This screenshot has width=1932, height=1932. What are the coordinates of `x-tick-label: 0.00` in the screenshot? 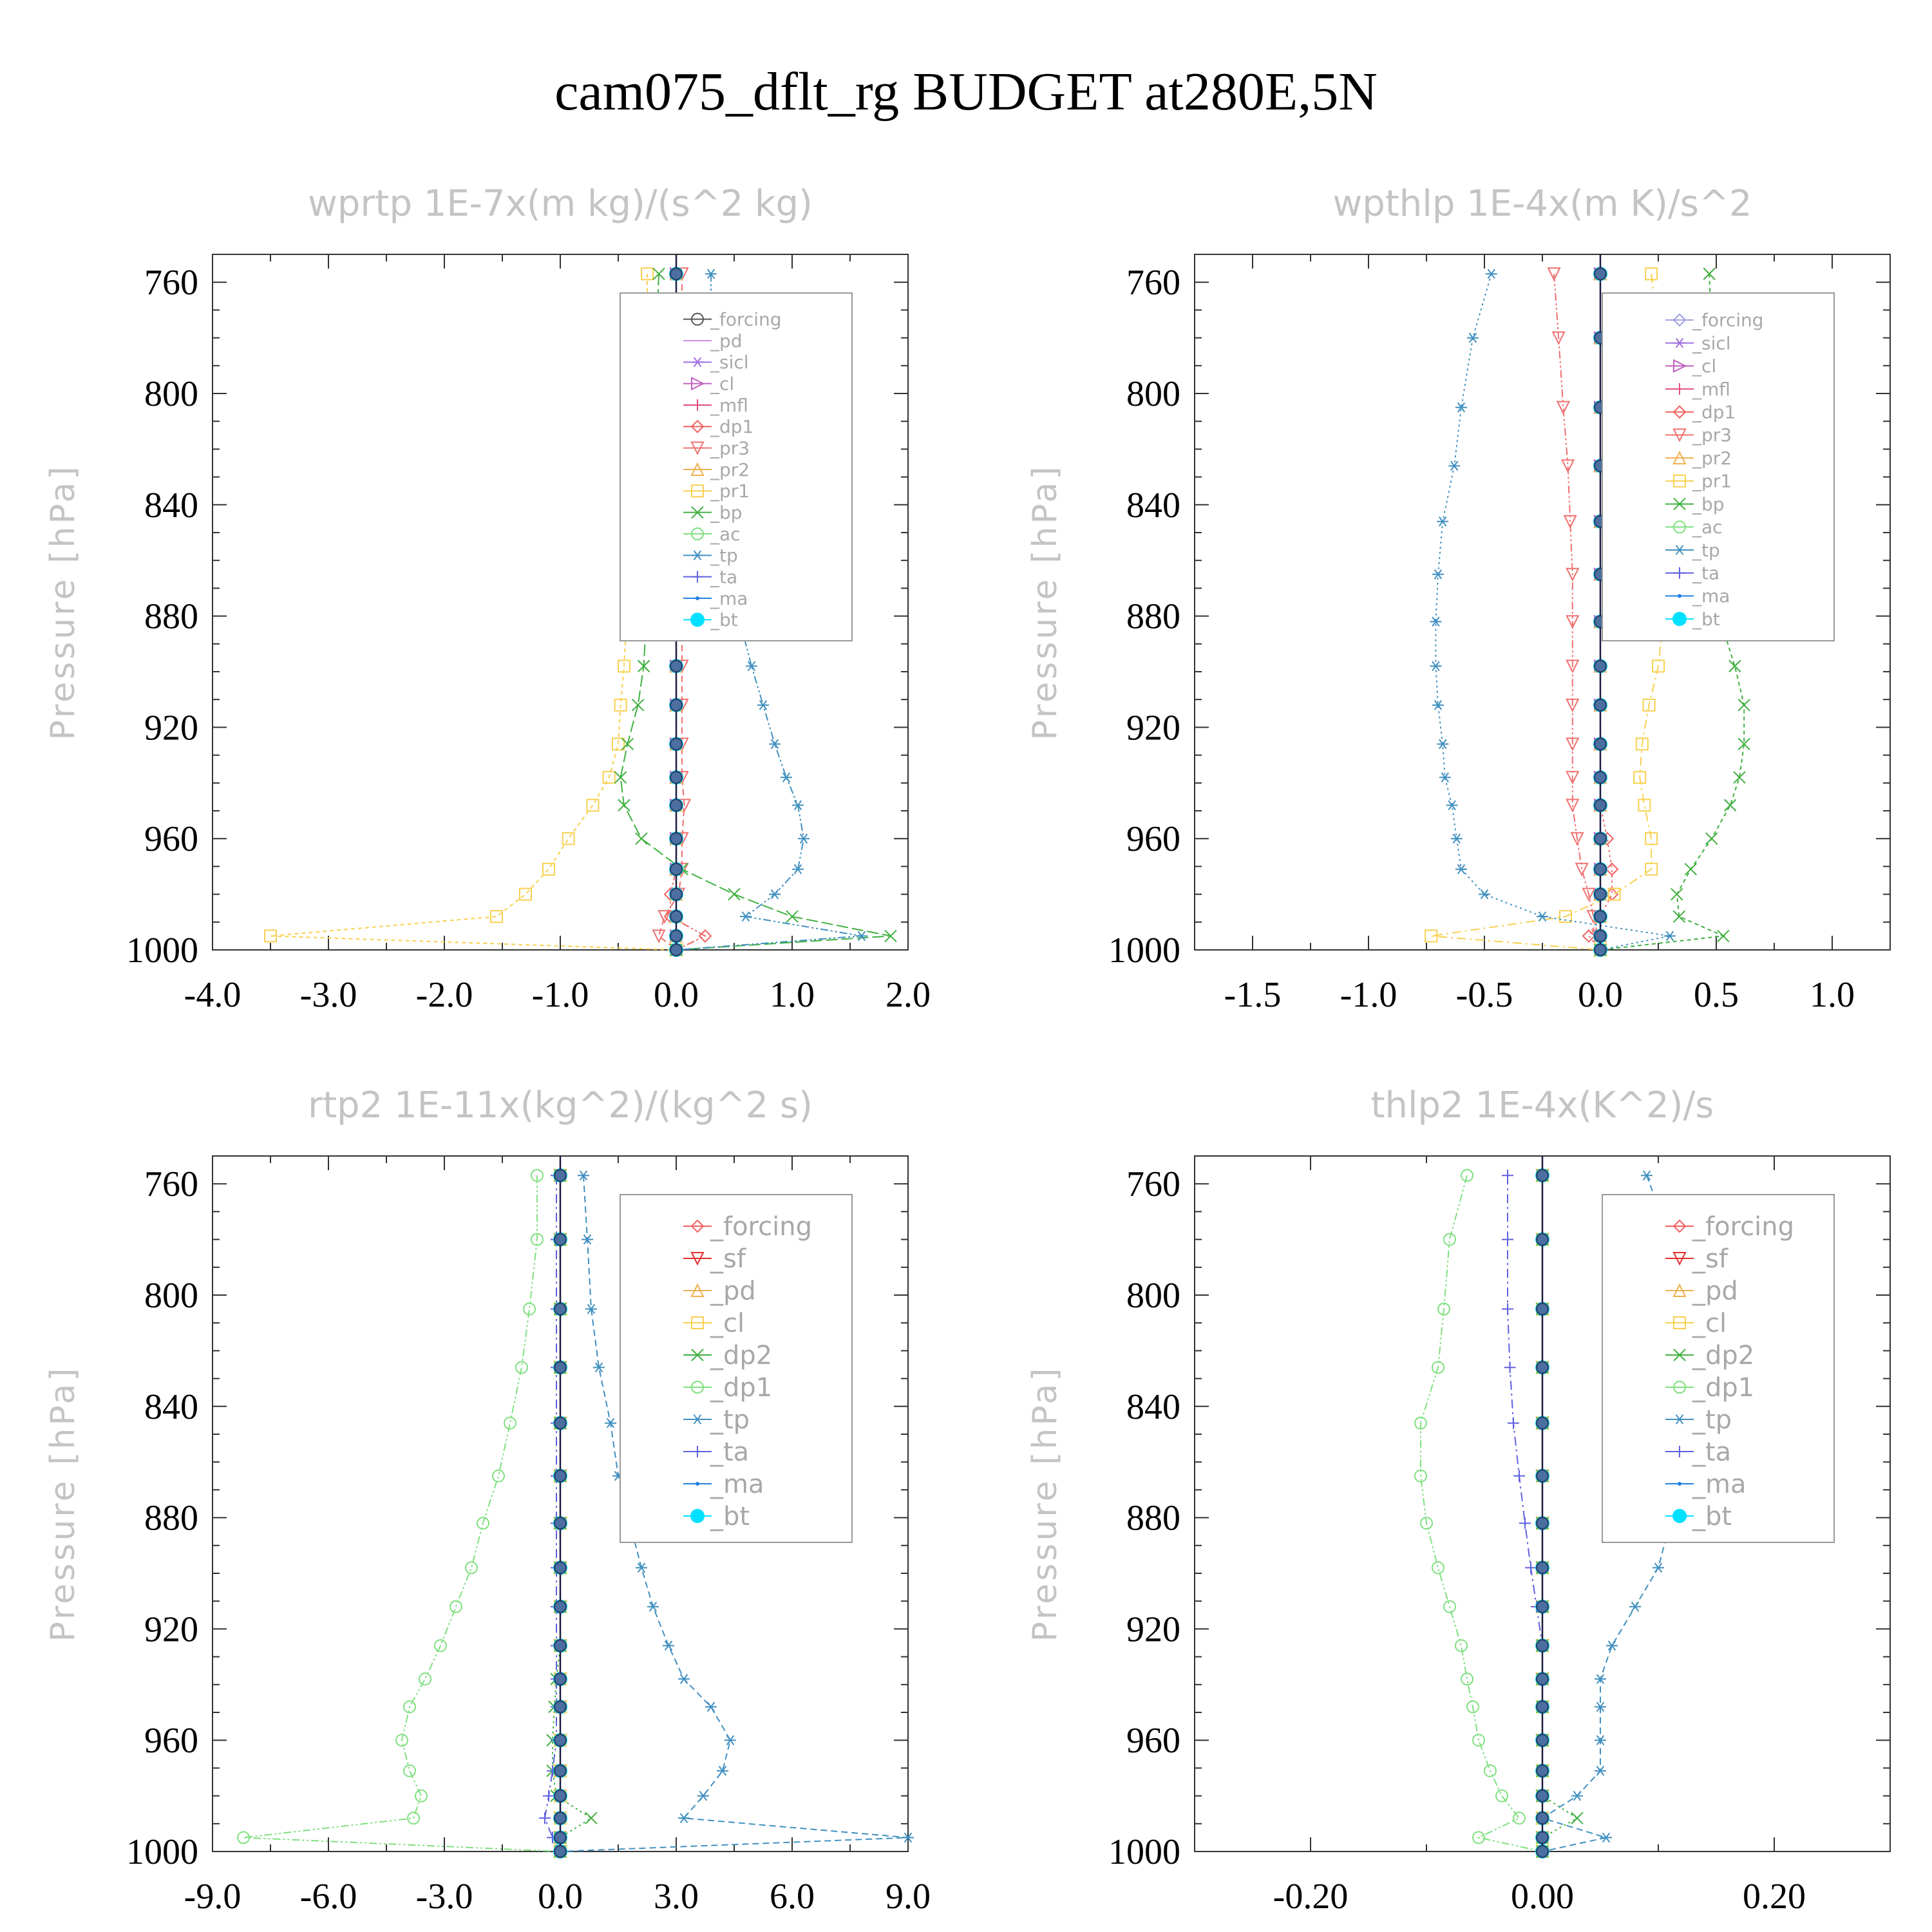 It's located at (1543, 1897).